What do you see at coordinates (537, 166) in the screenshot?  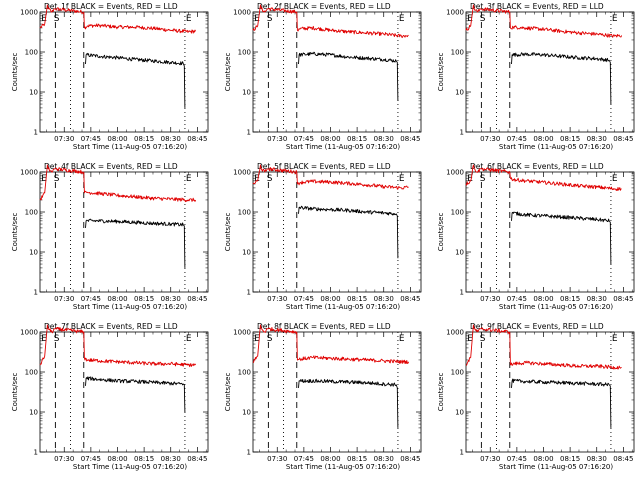 I see `panel-title: Det_6f BLACK = Events, RED = LLD` at bounding box center [537, 166].